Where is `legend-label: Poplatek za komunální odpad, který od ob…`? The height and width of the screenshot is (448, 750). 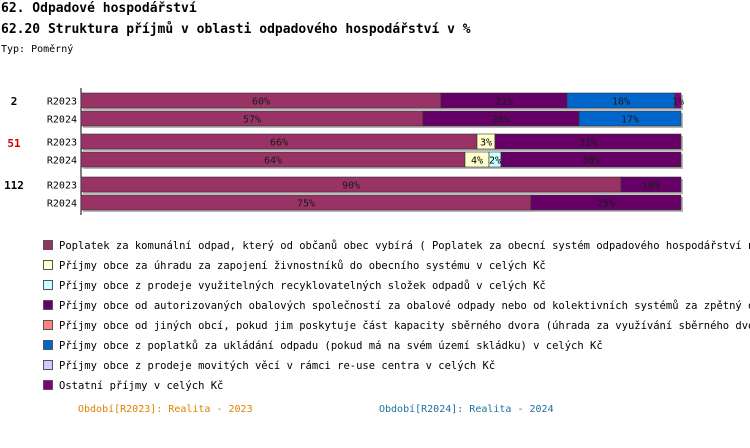 legend-label: Poplatek za komunální odpad, který od ob… is located at coordinates (404, 246).